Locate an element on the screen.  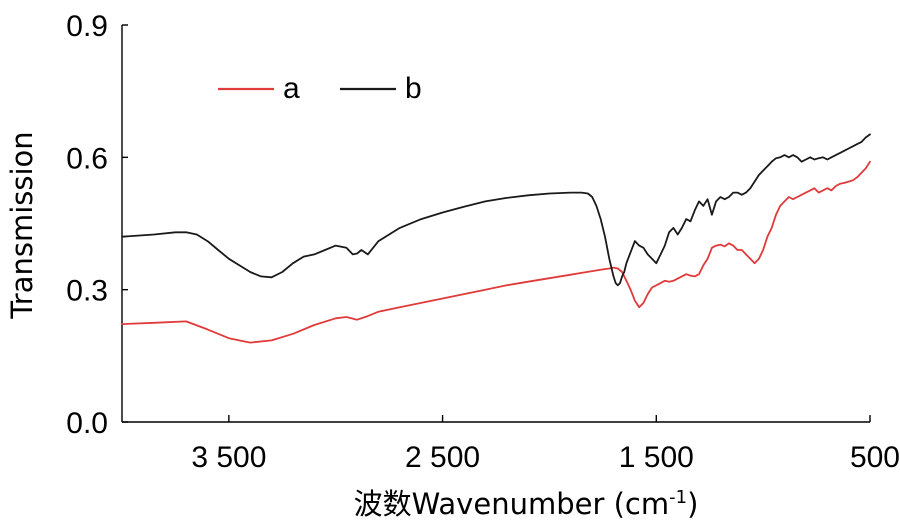
x-tick-label: 3 500 is located at coordinates (228, 457).